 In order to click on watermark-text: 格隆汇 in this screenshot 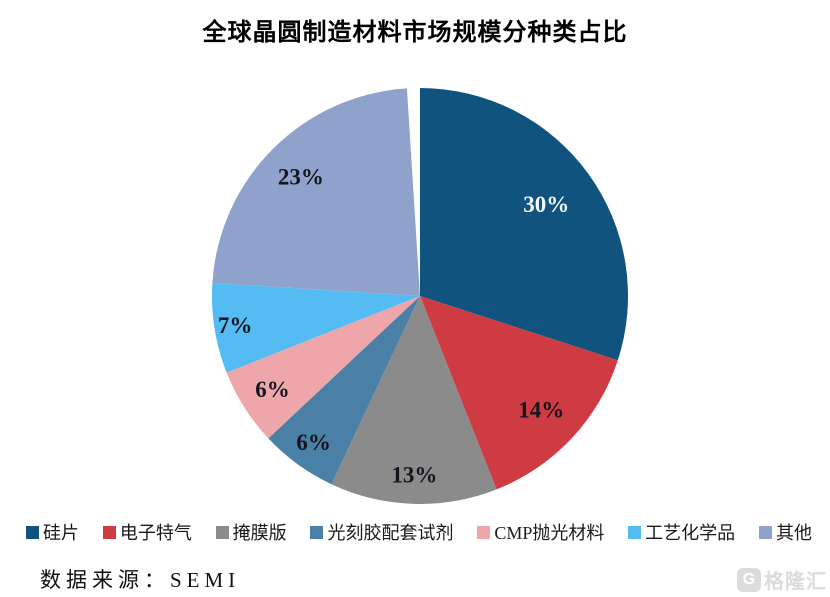, I will do `click(795, 582)`.